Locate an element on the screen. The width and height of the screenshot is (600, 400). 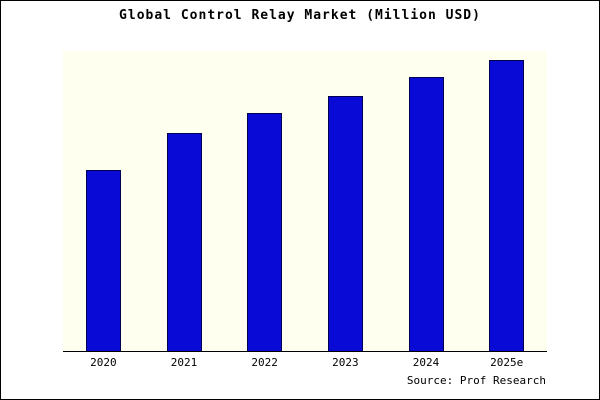
bar-2024 is located at coordinates (426, 214).